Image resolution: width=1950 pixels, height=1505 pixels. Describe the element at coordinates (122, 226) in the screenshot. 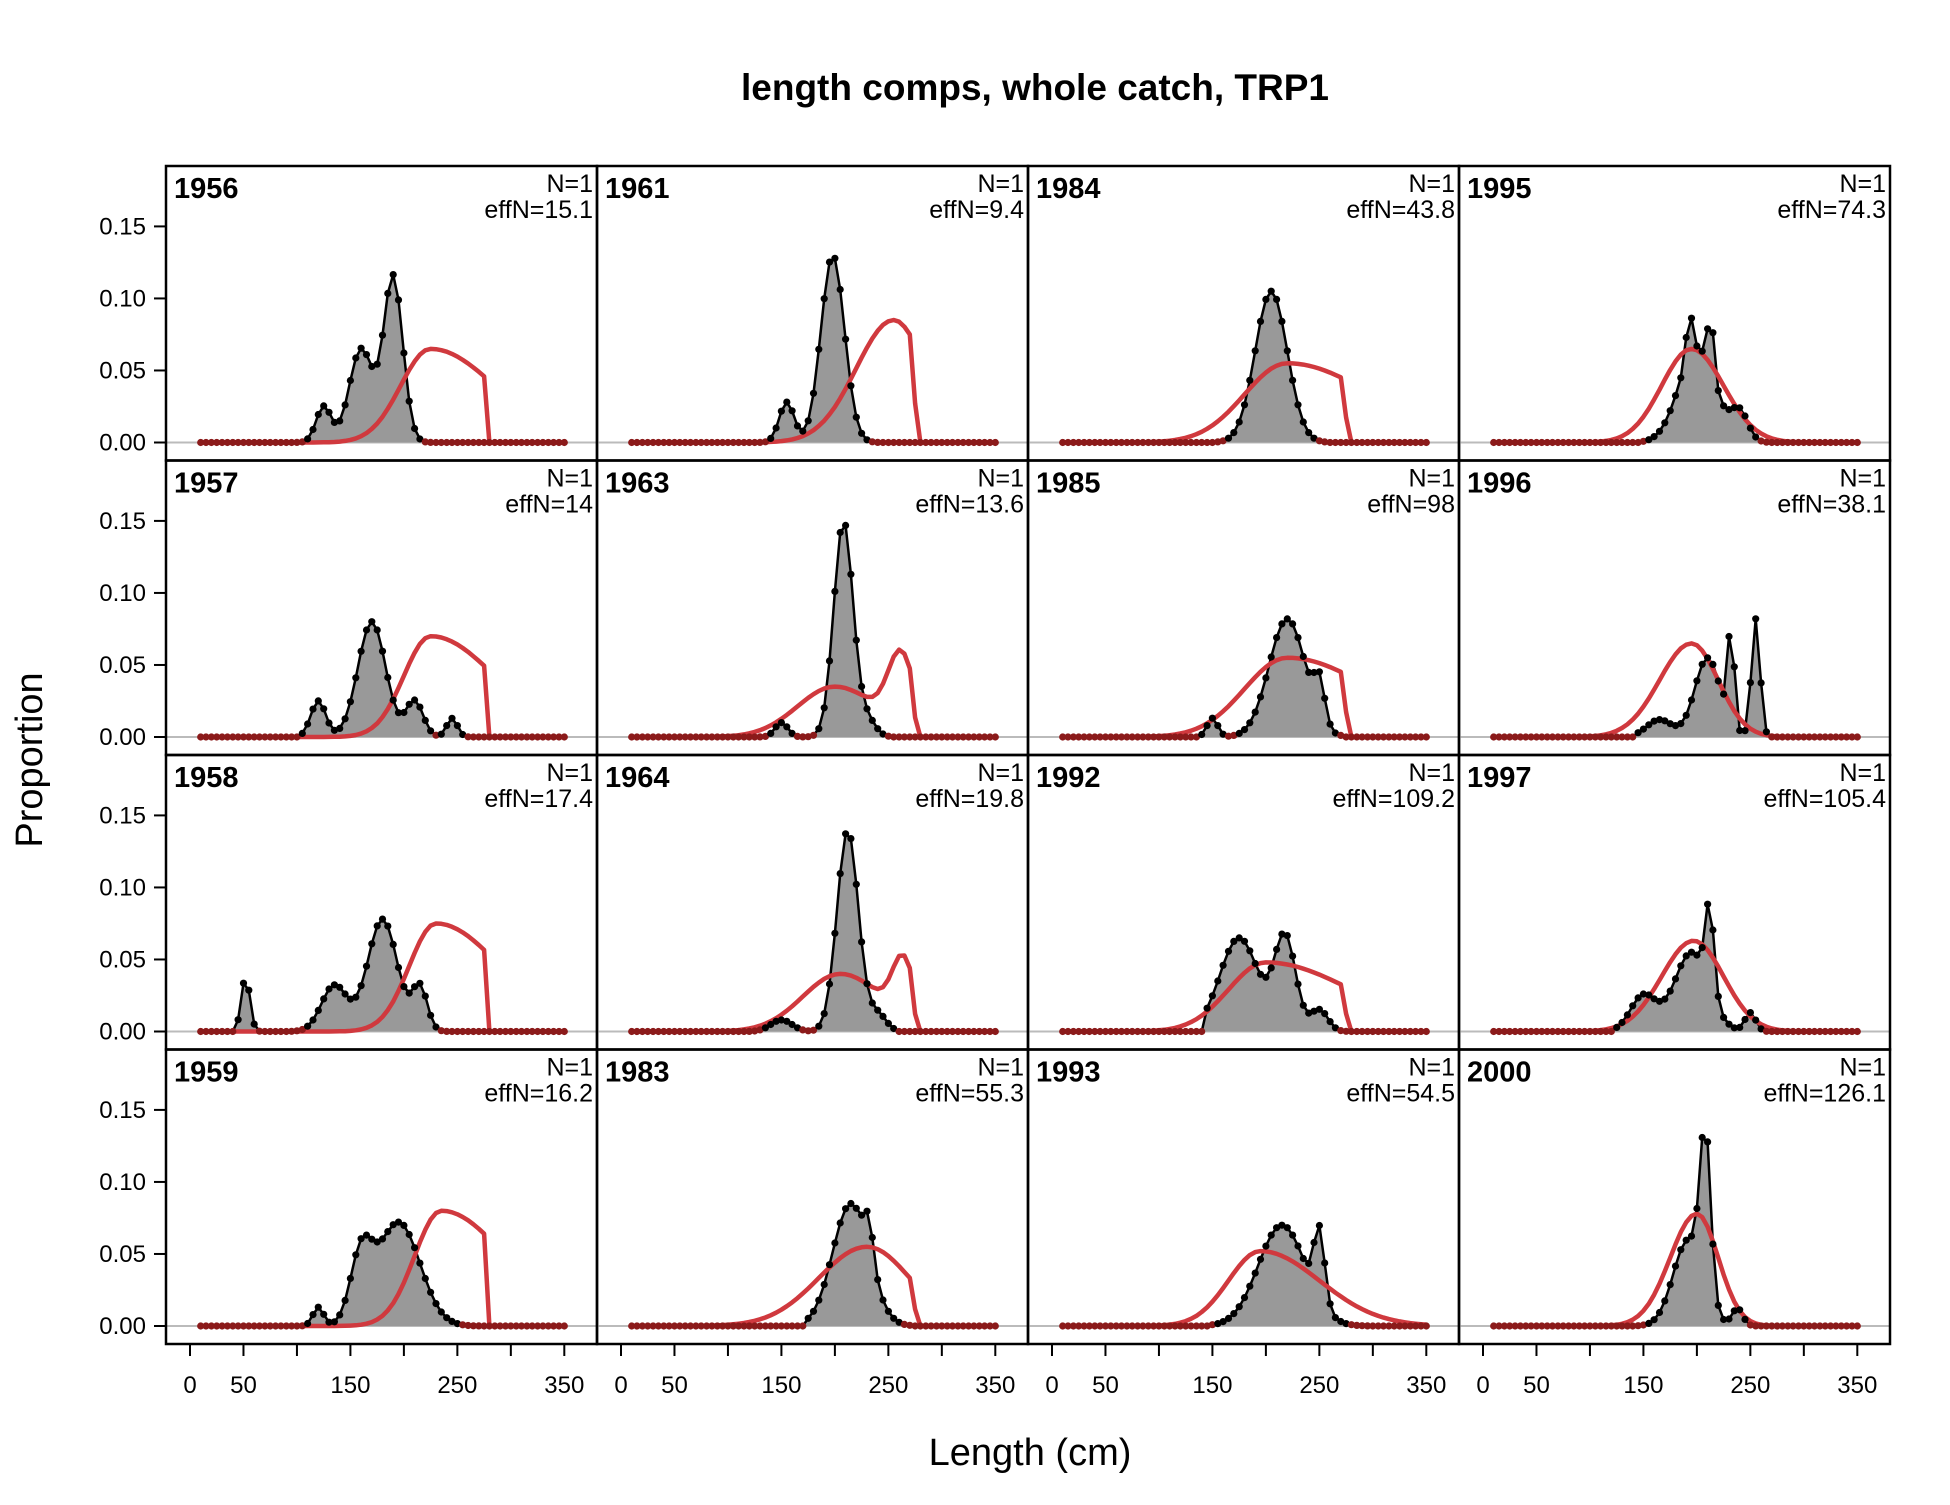

I see `y-tick-label: 0.15` at that location.